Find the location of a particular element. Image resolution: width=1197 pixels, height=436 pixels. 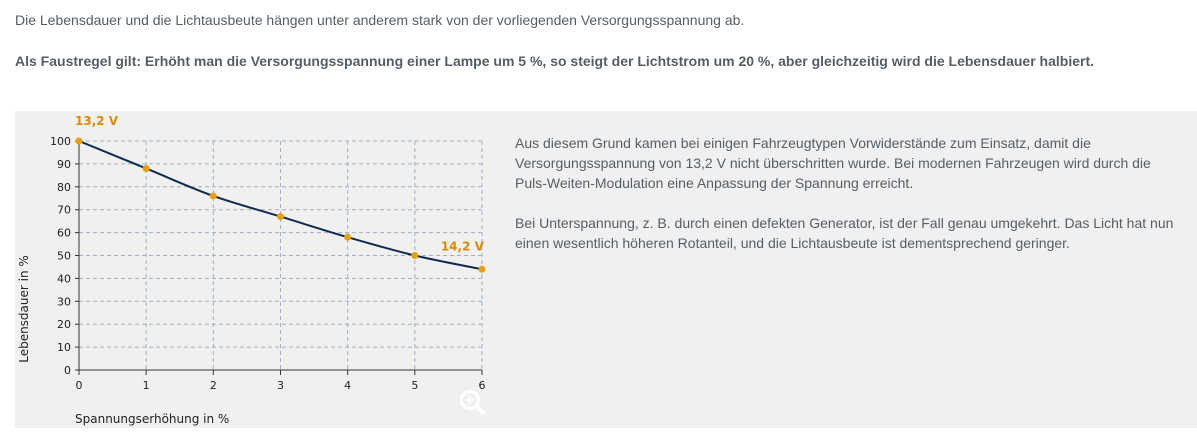

x-tick-label: 4 is located at coordinates (347, 385).